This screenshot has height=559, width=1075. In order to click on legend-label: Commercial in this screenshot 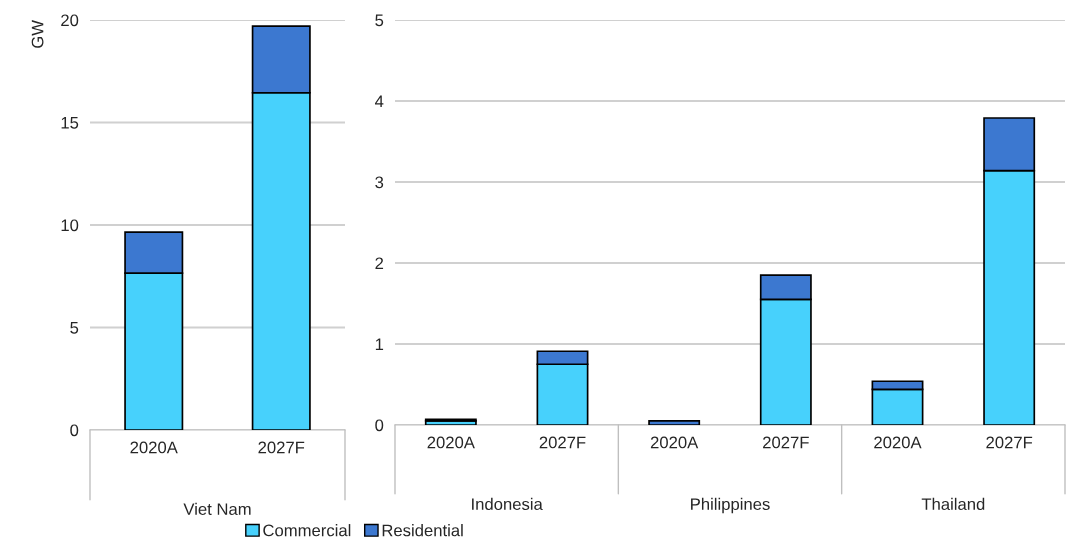, I will do `click(307, 530)`.